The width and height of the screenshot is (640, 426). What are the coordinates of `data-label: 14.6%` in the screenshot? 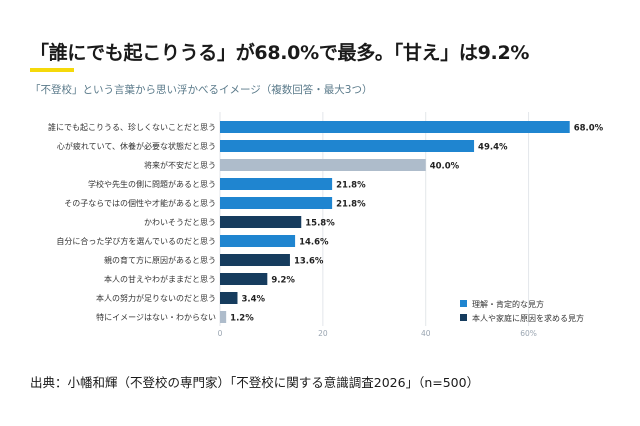 It's located at (314, 243).